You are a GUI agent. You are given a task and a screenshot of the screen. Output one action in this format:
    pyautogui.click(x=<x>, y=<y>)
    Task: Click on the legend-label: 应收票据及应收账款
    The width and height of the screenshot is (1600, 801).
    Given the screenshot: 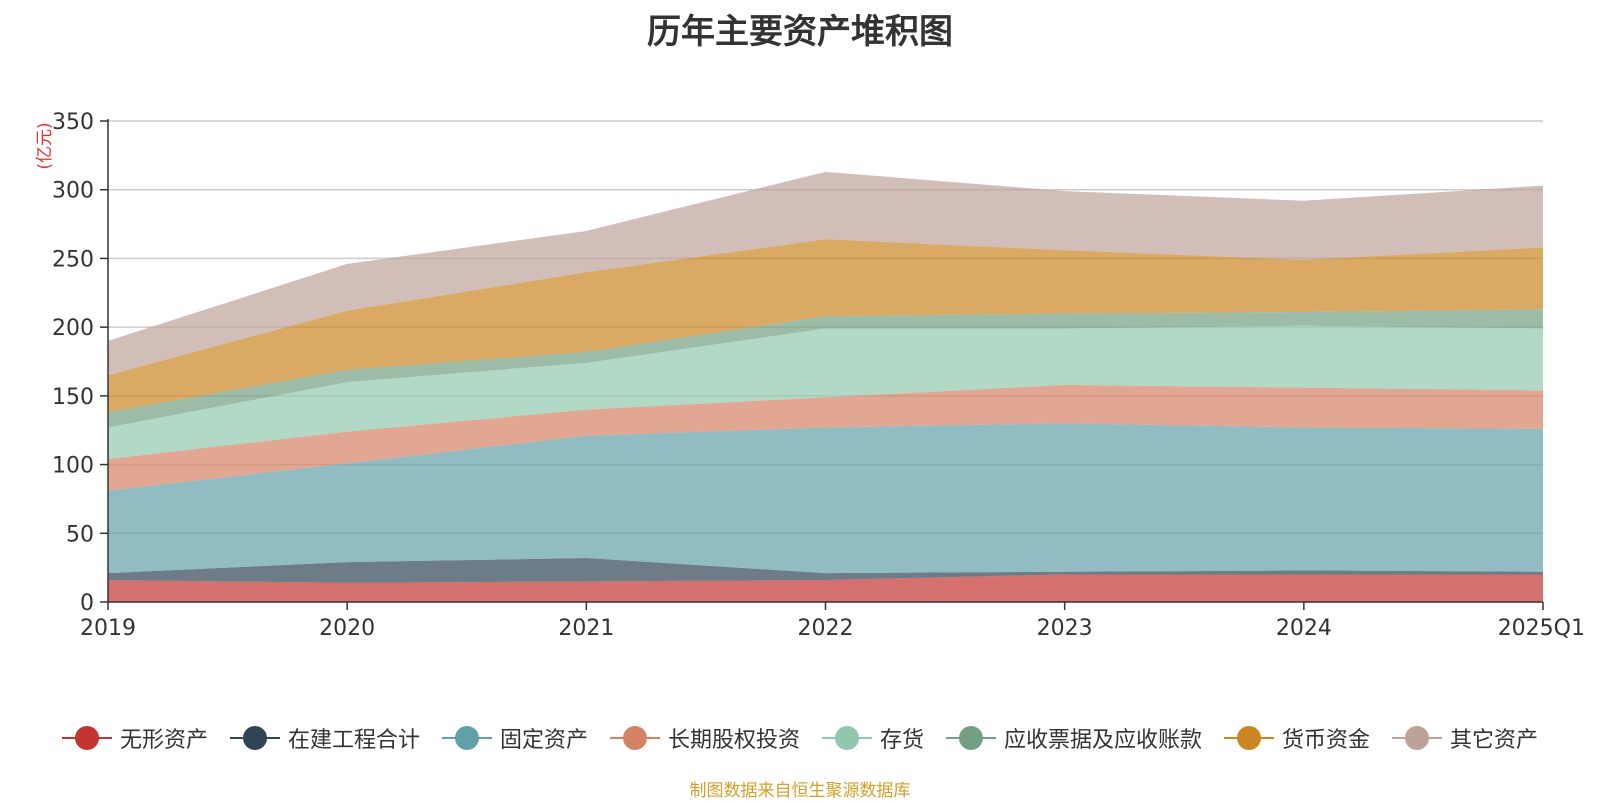 What is the action you would take?
    pyautogui.click(x=1103, y=740)
    